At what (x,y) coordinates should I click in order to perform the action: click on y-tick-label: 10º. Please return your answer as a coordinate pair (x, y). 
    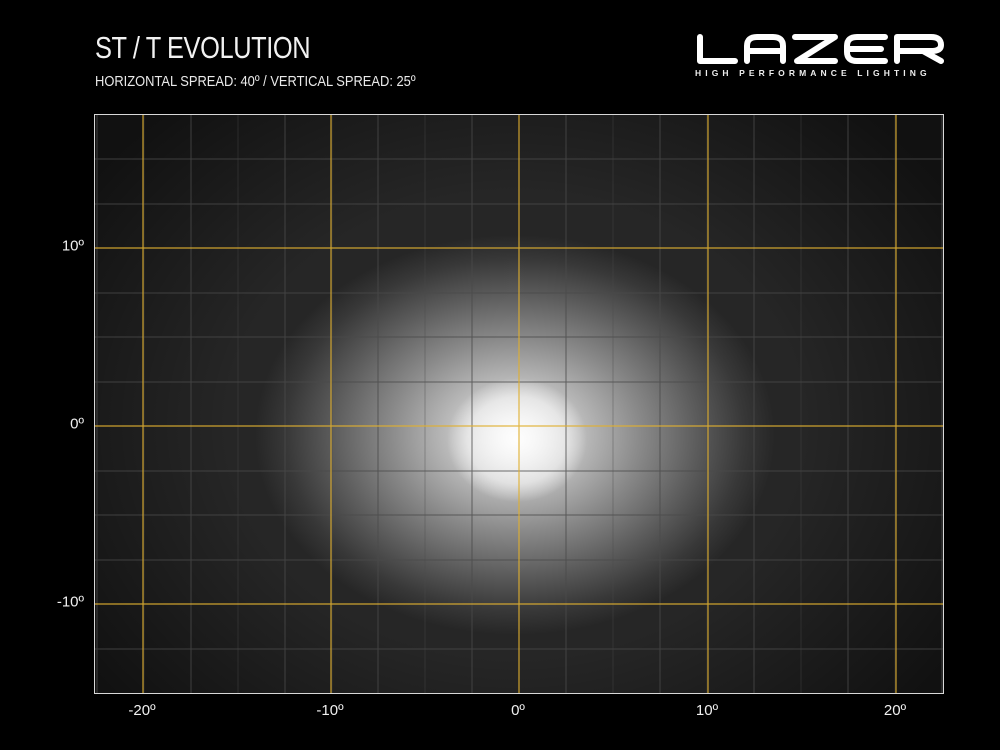
    Looking at the image, I should click on (72, 246).